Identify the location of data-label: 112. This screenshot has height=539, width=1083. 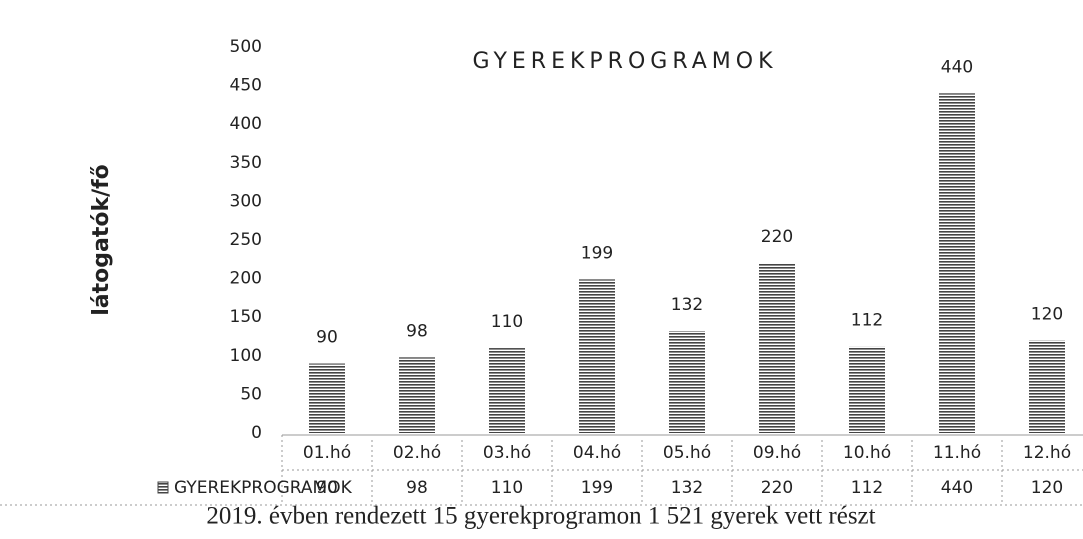
(867, 321).